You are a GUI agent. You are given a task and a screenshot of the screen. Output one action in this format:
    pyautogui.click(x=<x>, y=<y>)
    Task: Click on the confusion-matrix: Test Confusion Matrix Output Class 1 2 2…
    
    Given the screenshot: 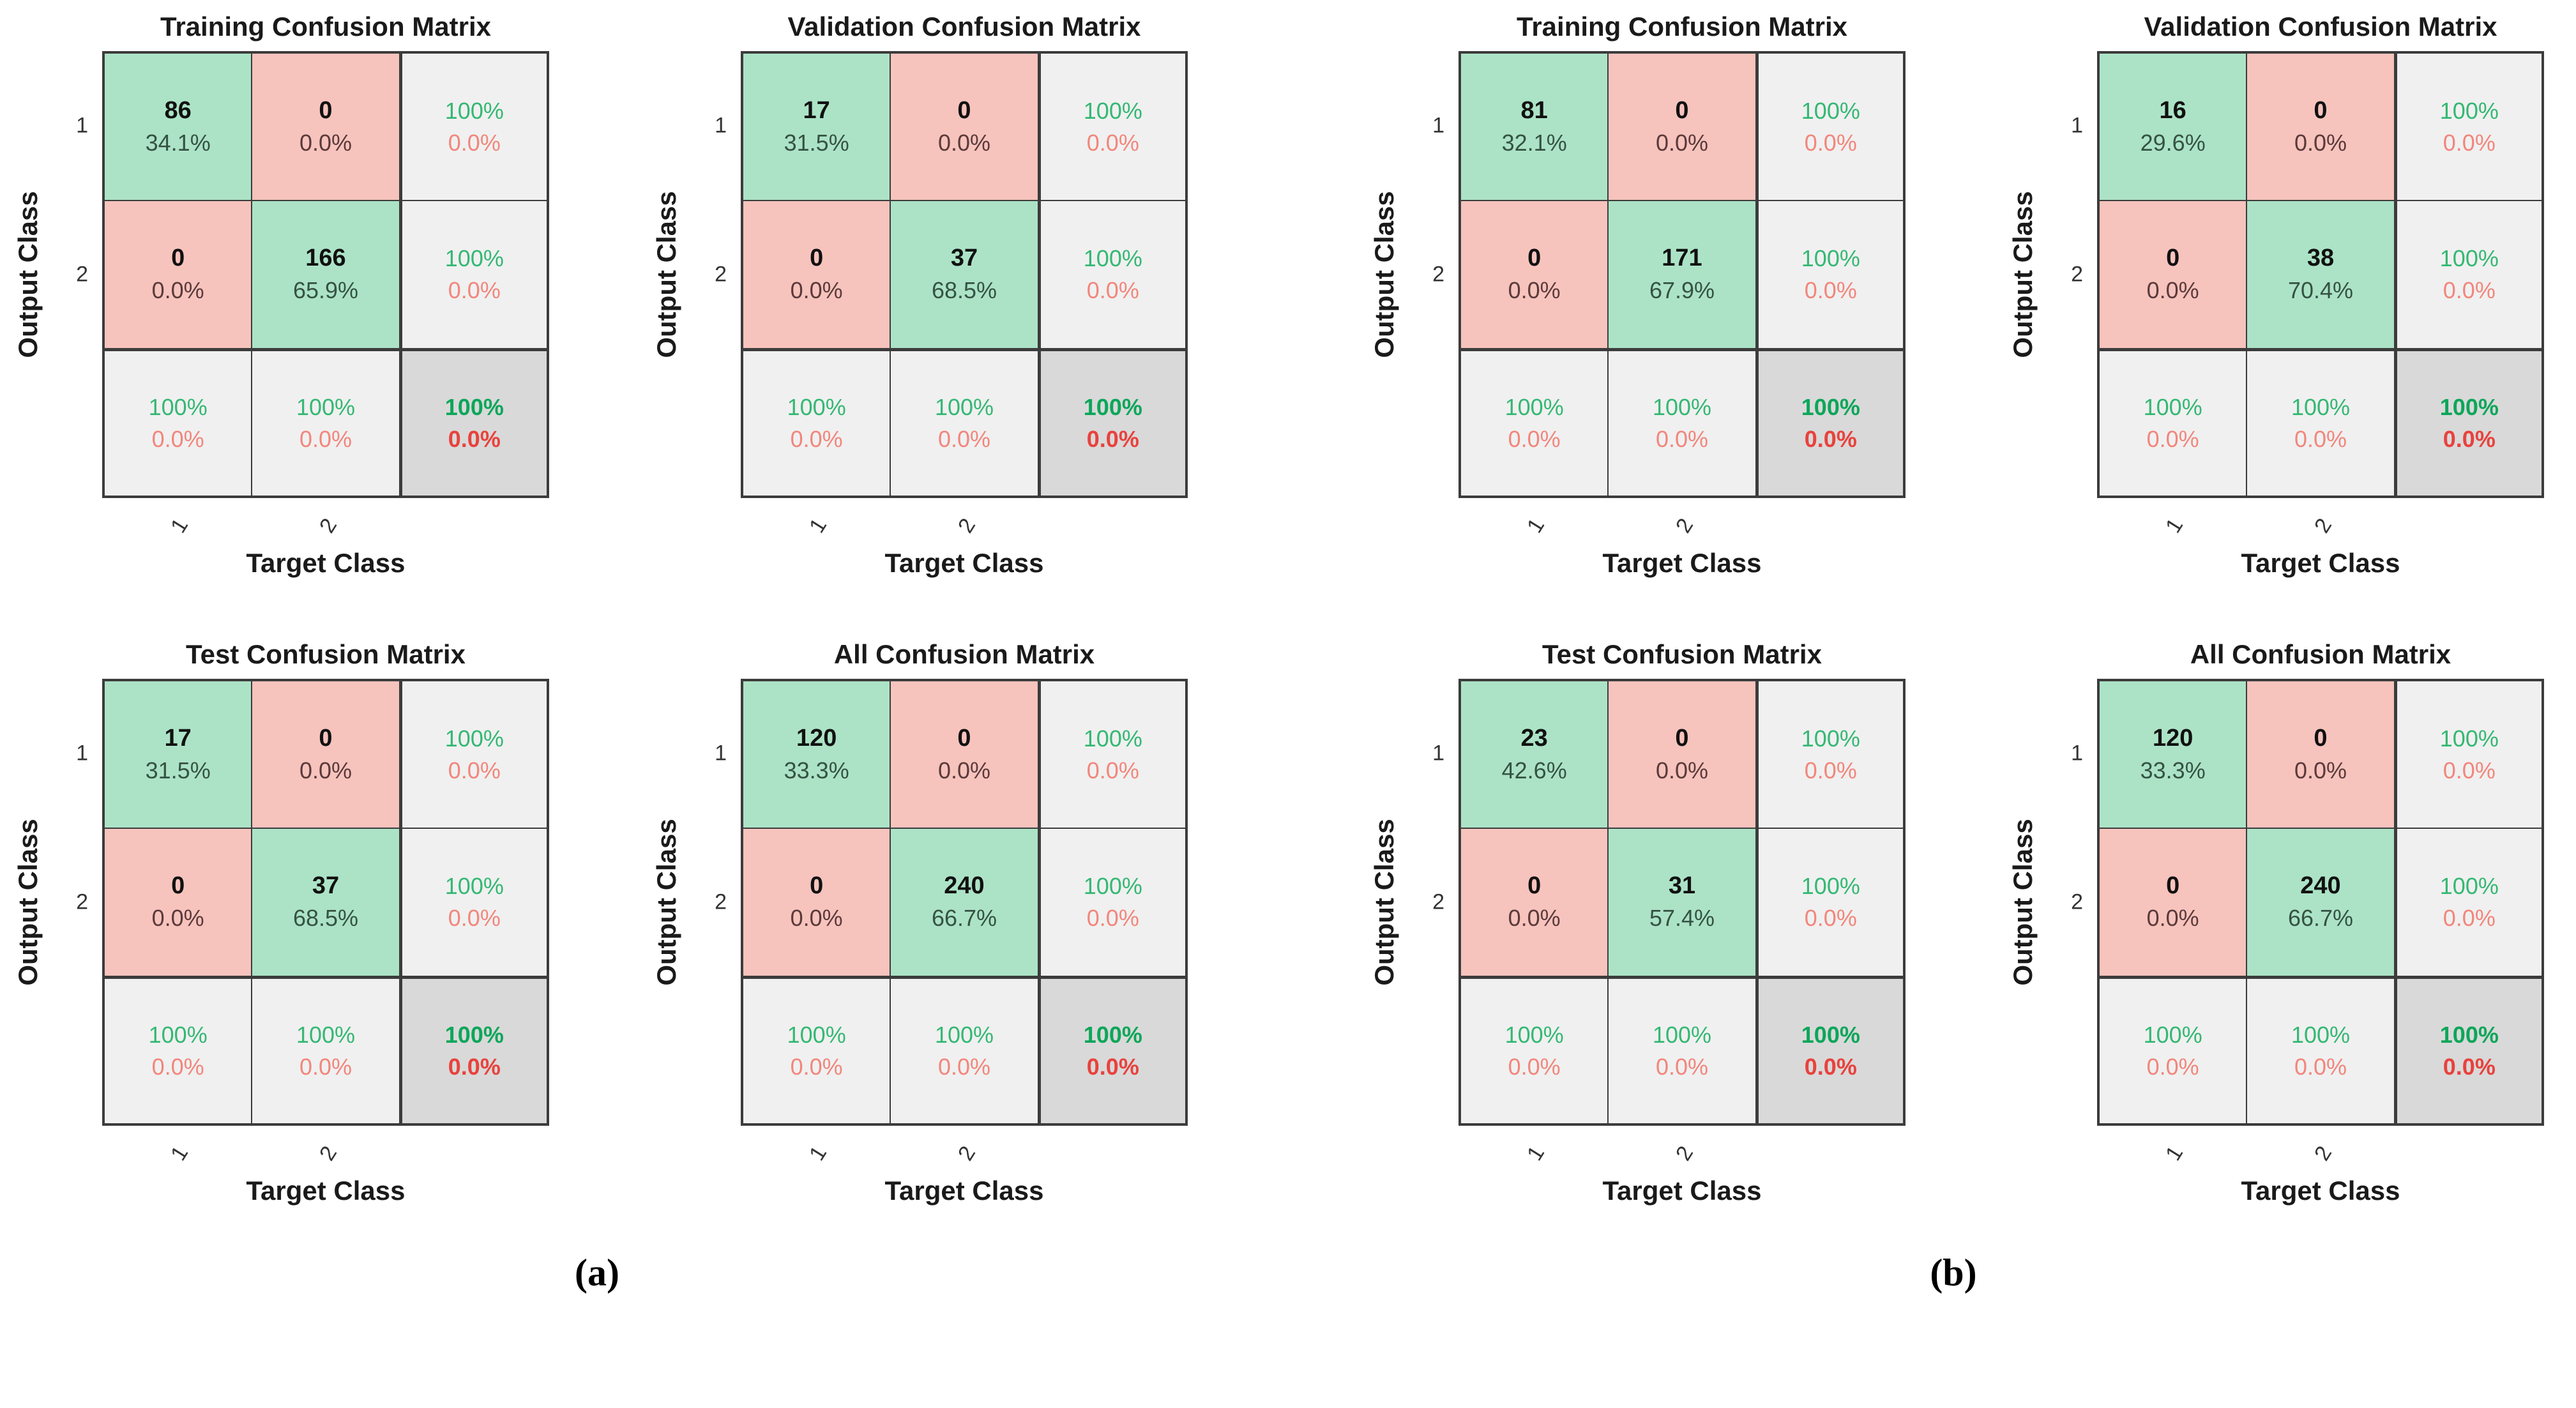 What is the action you would take?
    pyautogui.click(x=1634, y=923)
    